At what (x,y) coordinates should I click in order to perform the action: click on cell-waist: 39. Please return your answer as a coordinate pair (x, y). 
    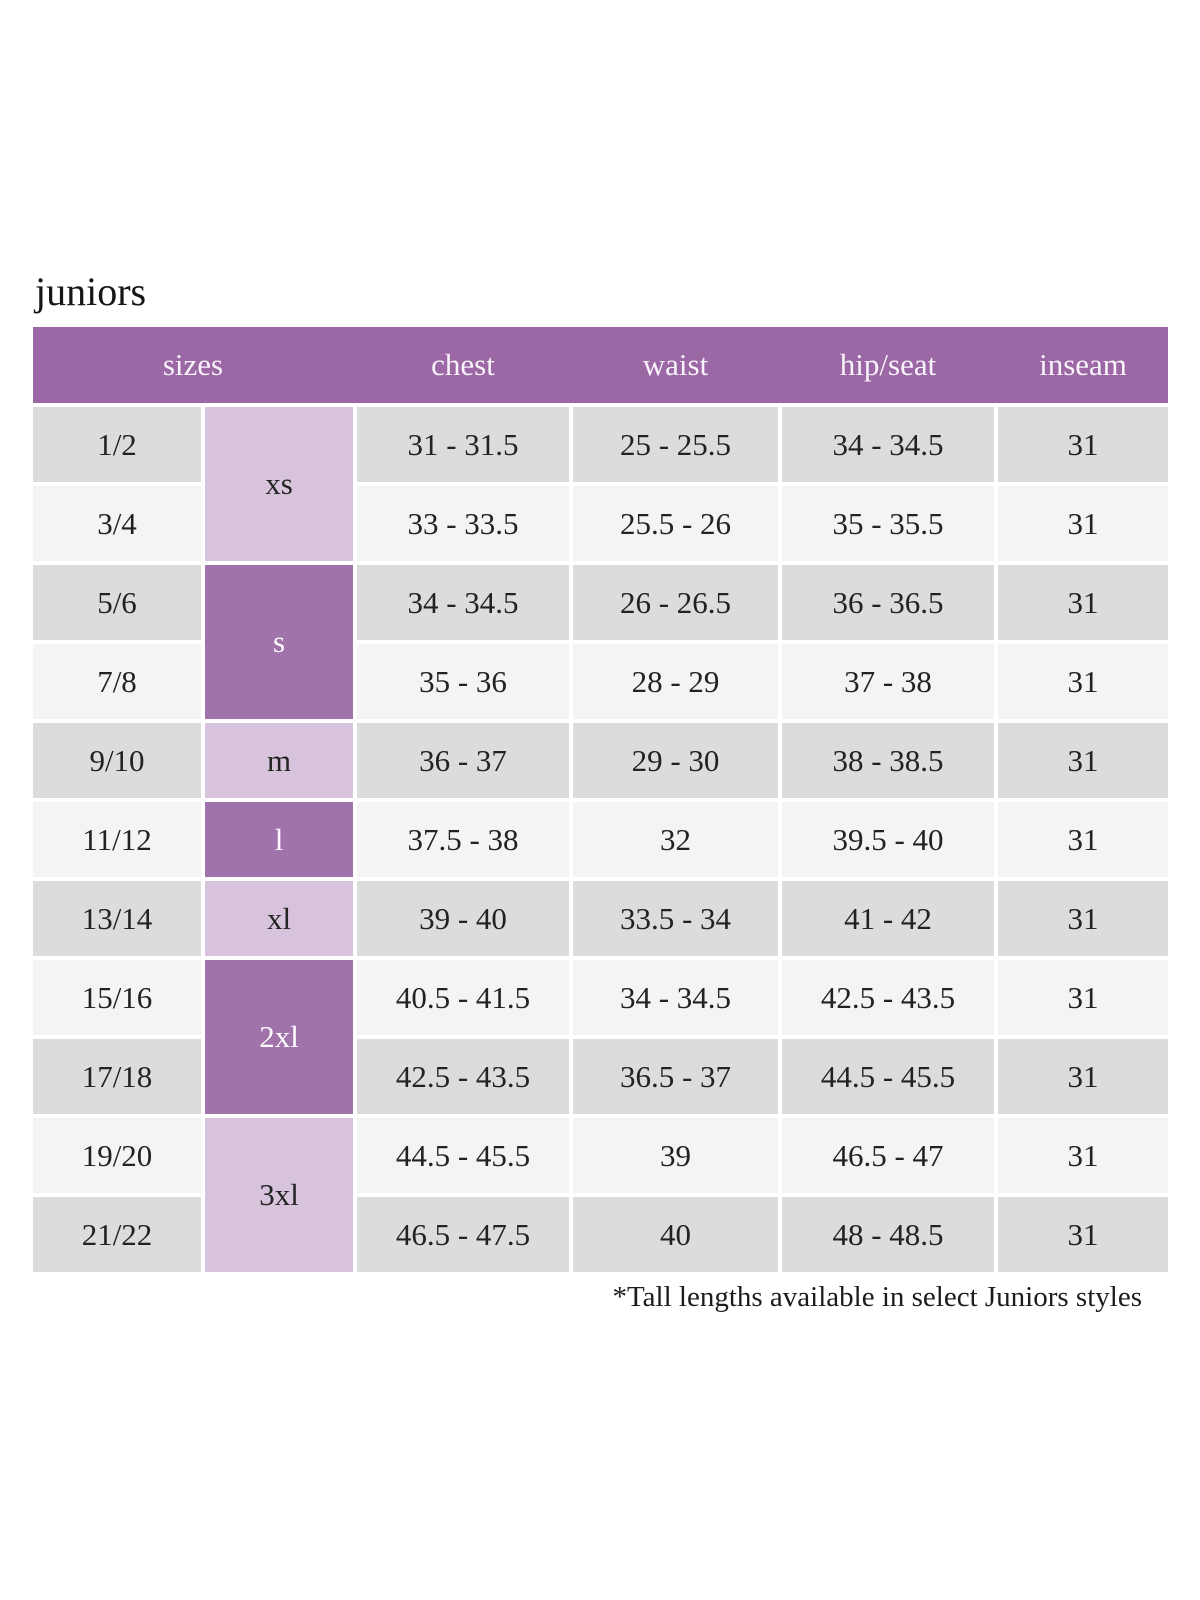
    Looking at the image, I should click on (675, 1155).